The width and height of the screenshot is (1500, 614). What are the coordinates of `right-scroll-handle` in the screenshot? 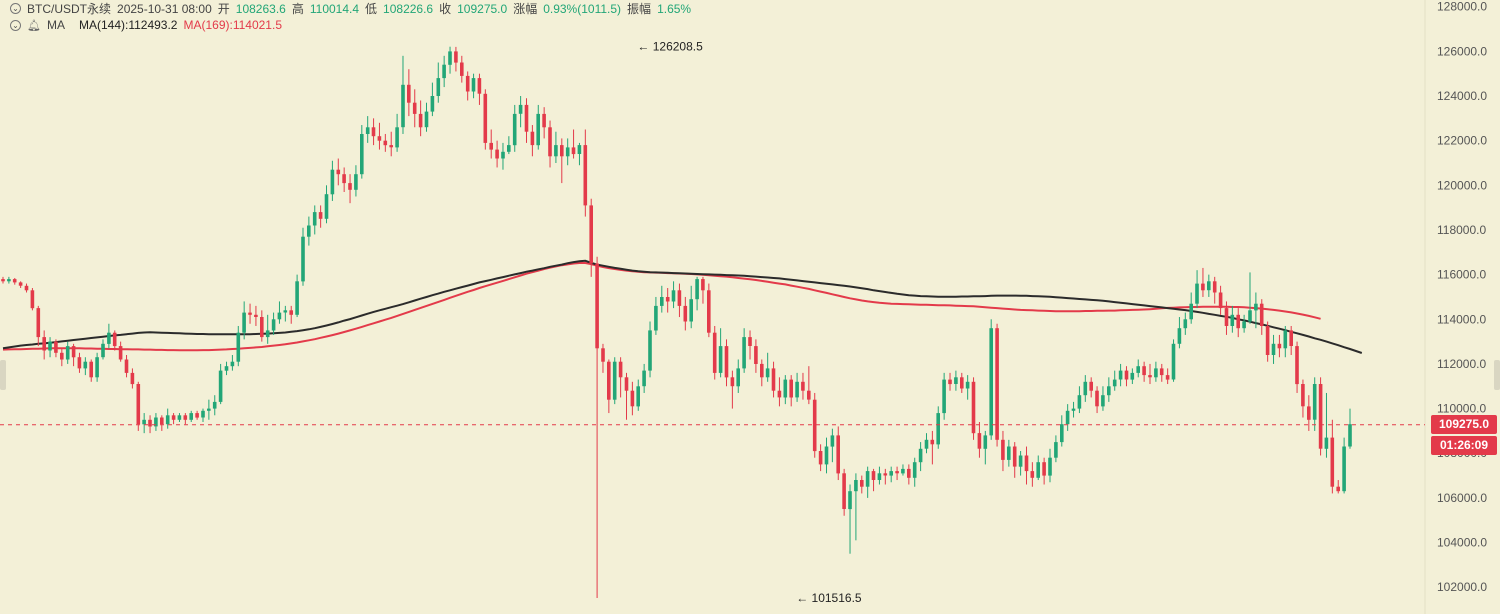 It's located at (1497, 375).